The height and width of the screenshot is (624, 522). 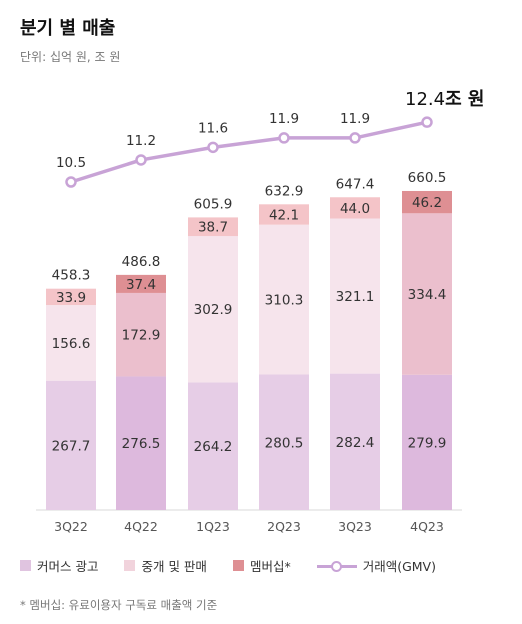 I want to click on gmv-point-3Q23, so click(x=355, y=138).